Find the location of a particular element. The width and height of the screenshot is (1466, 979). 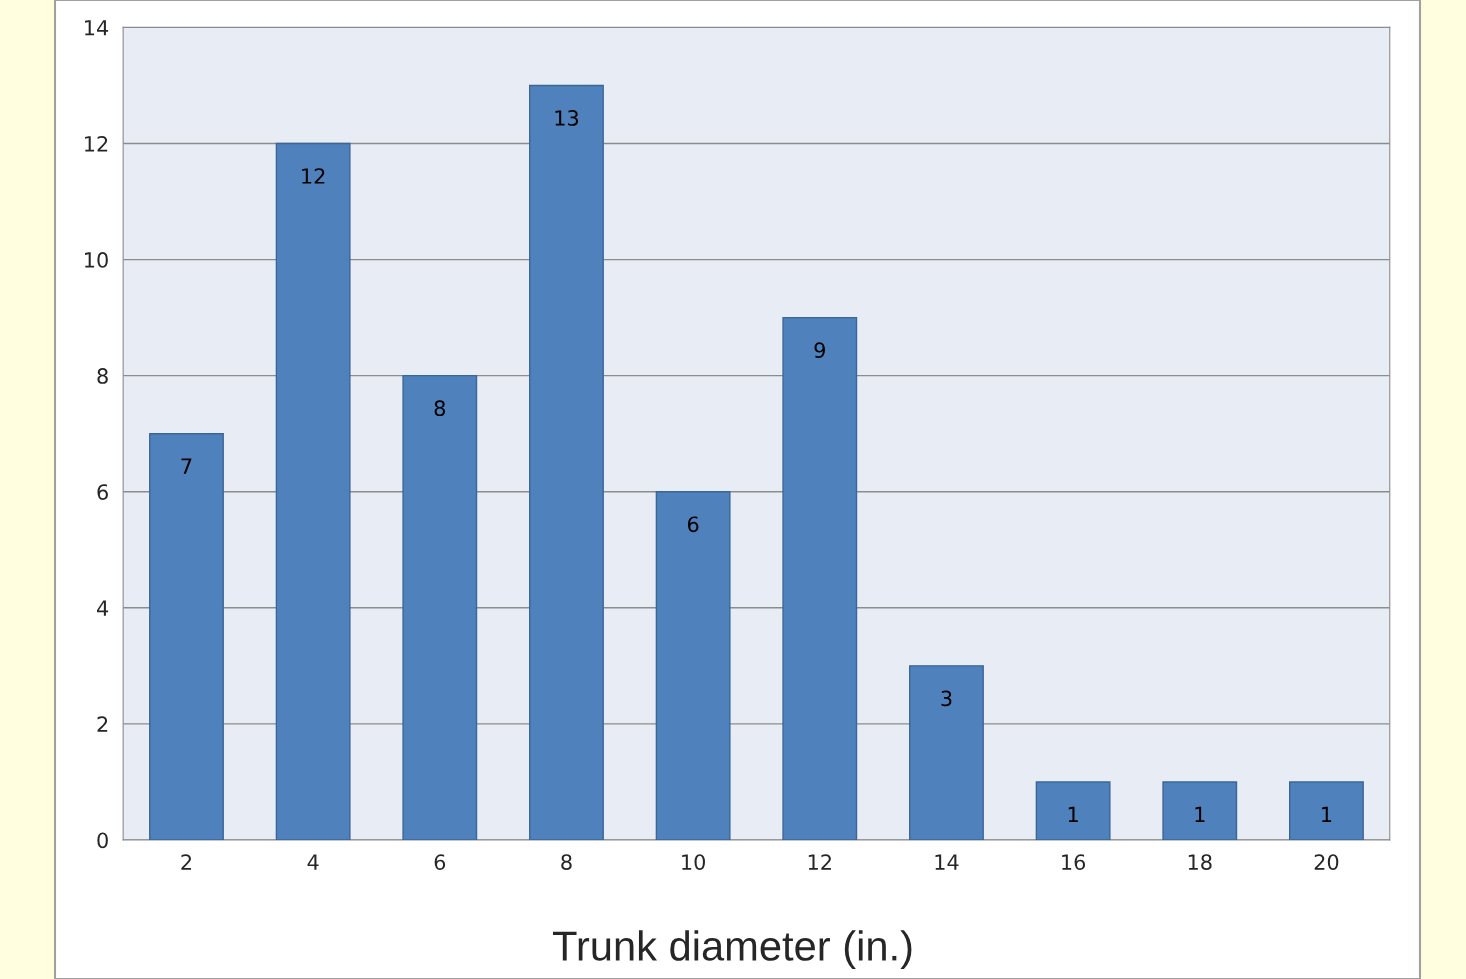

y-tick-label: 2 is located at coordinates (102, 724).